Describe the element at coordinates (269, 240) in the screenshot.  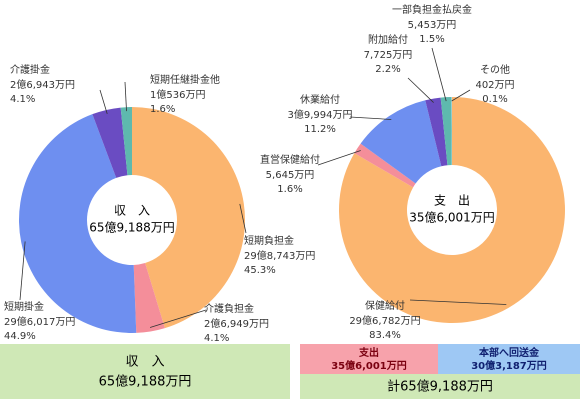
I see `slice-label: 短期負担金` at that location.